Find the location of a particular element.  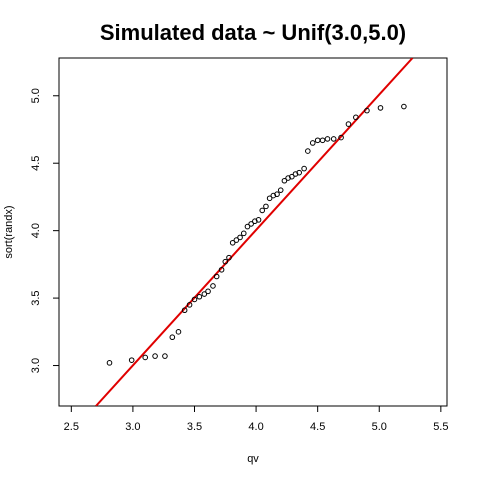

x-axis: 2.5 3.0 3.5 4.0 4.5 5.0 5.5 is located at coordinates (256, 419).